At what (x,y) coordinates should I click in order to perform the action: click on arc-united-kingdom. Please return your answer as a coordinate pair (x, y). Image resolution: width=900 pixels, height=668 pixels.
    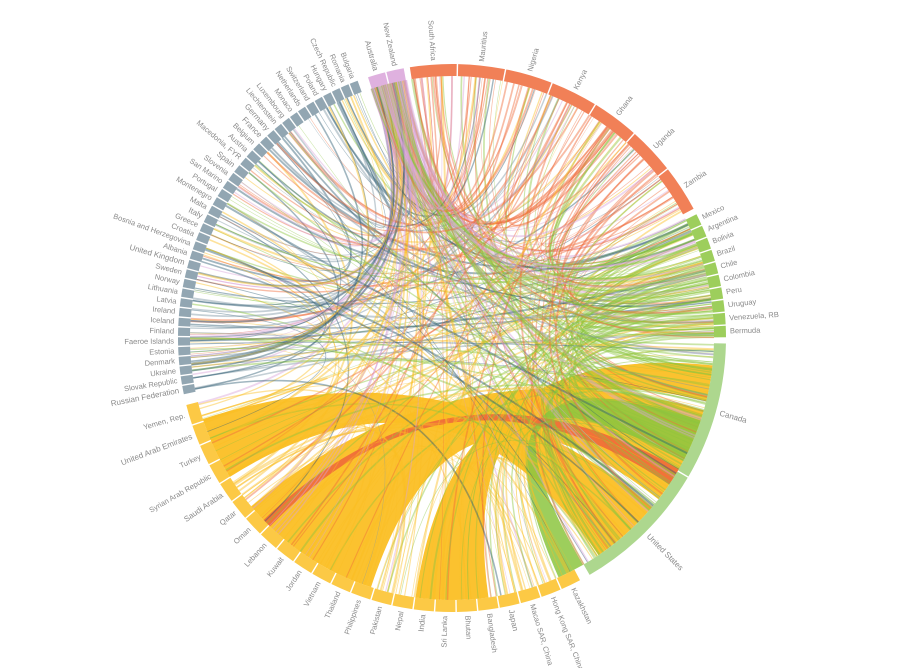
    Looking at the image, I should click on (194, 265).